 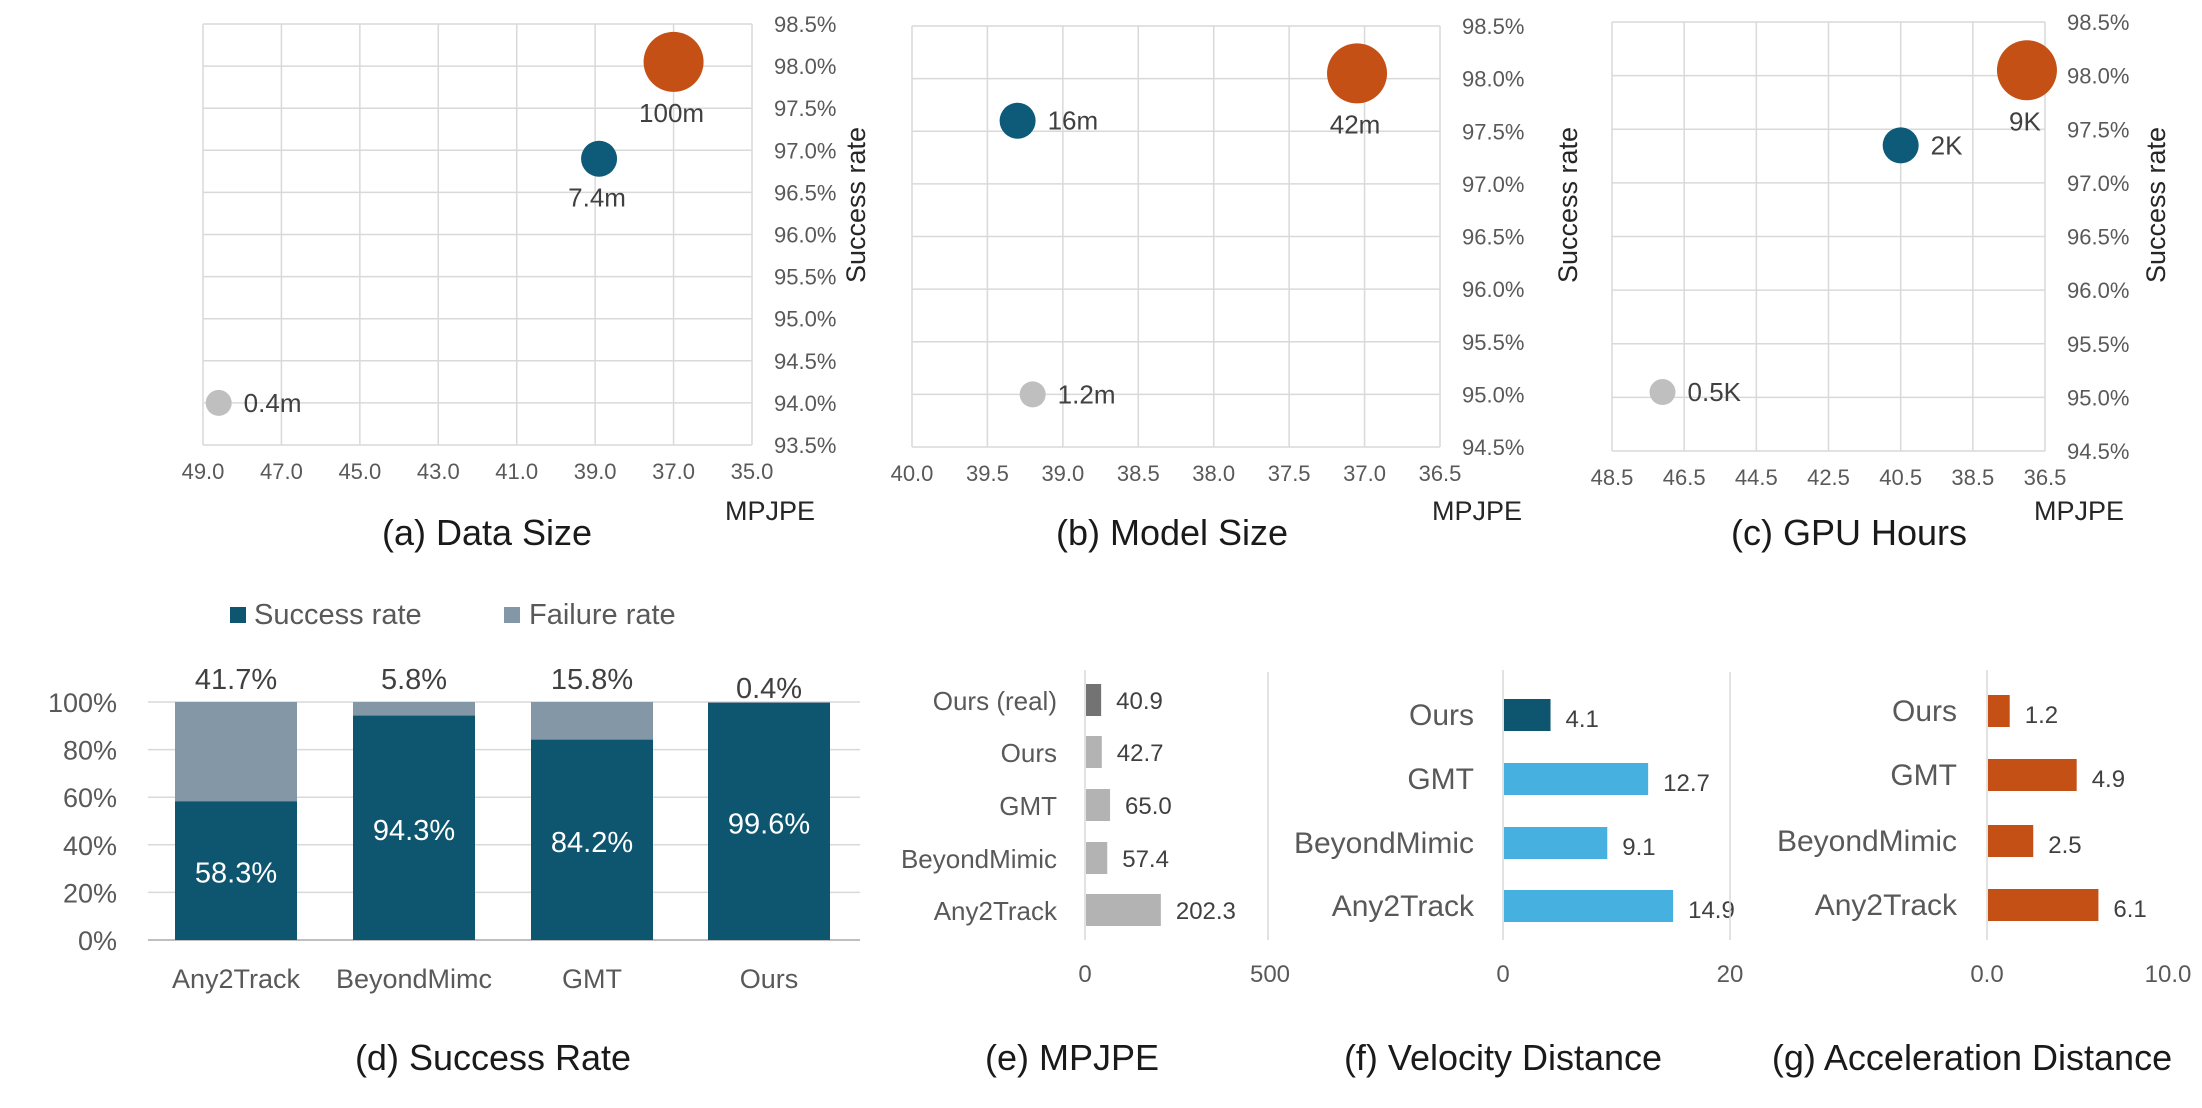 What do you see at coordinates (1140, 753) in the screenshot?
I see `bar-value-label: 42.7` at bounding box center [1140, 753].